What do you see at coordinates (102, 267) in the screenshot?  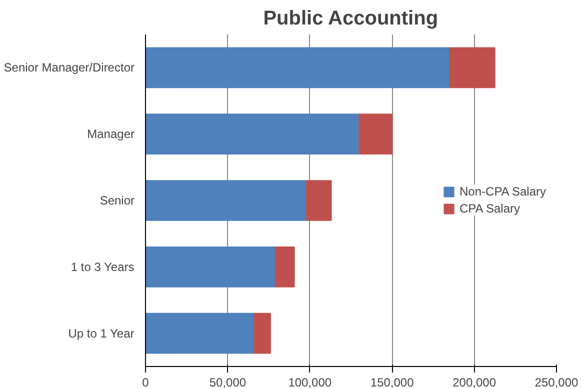 I see `y-tick-label: 1 to 3 Years` at bounding box center [102, 267].